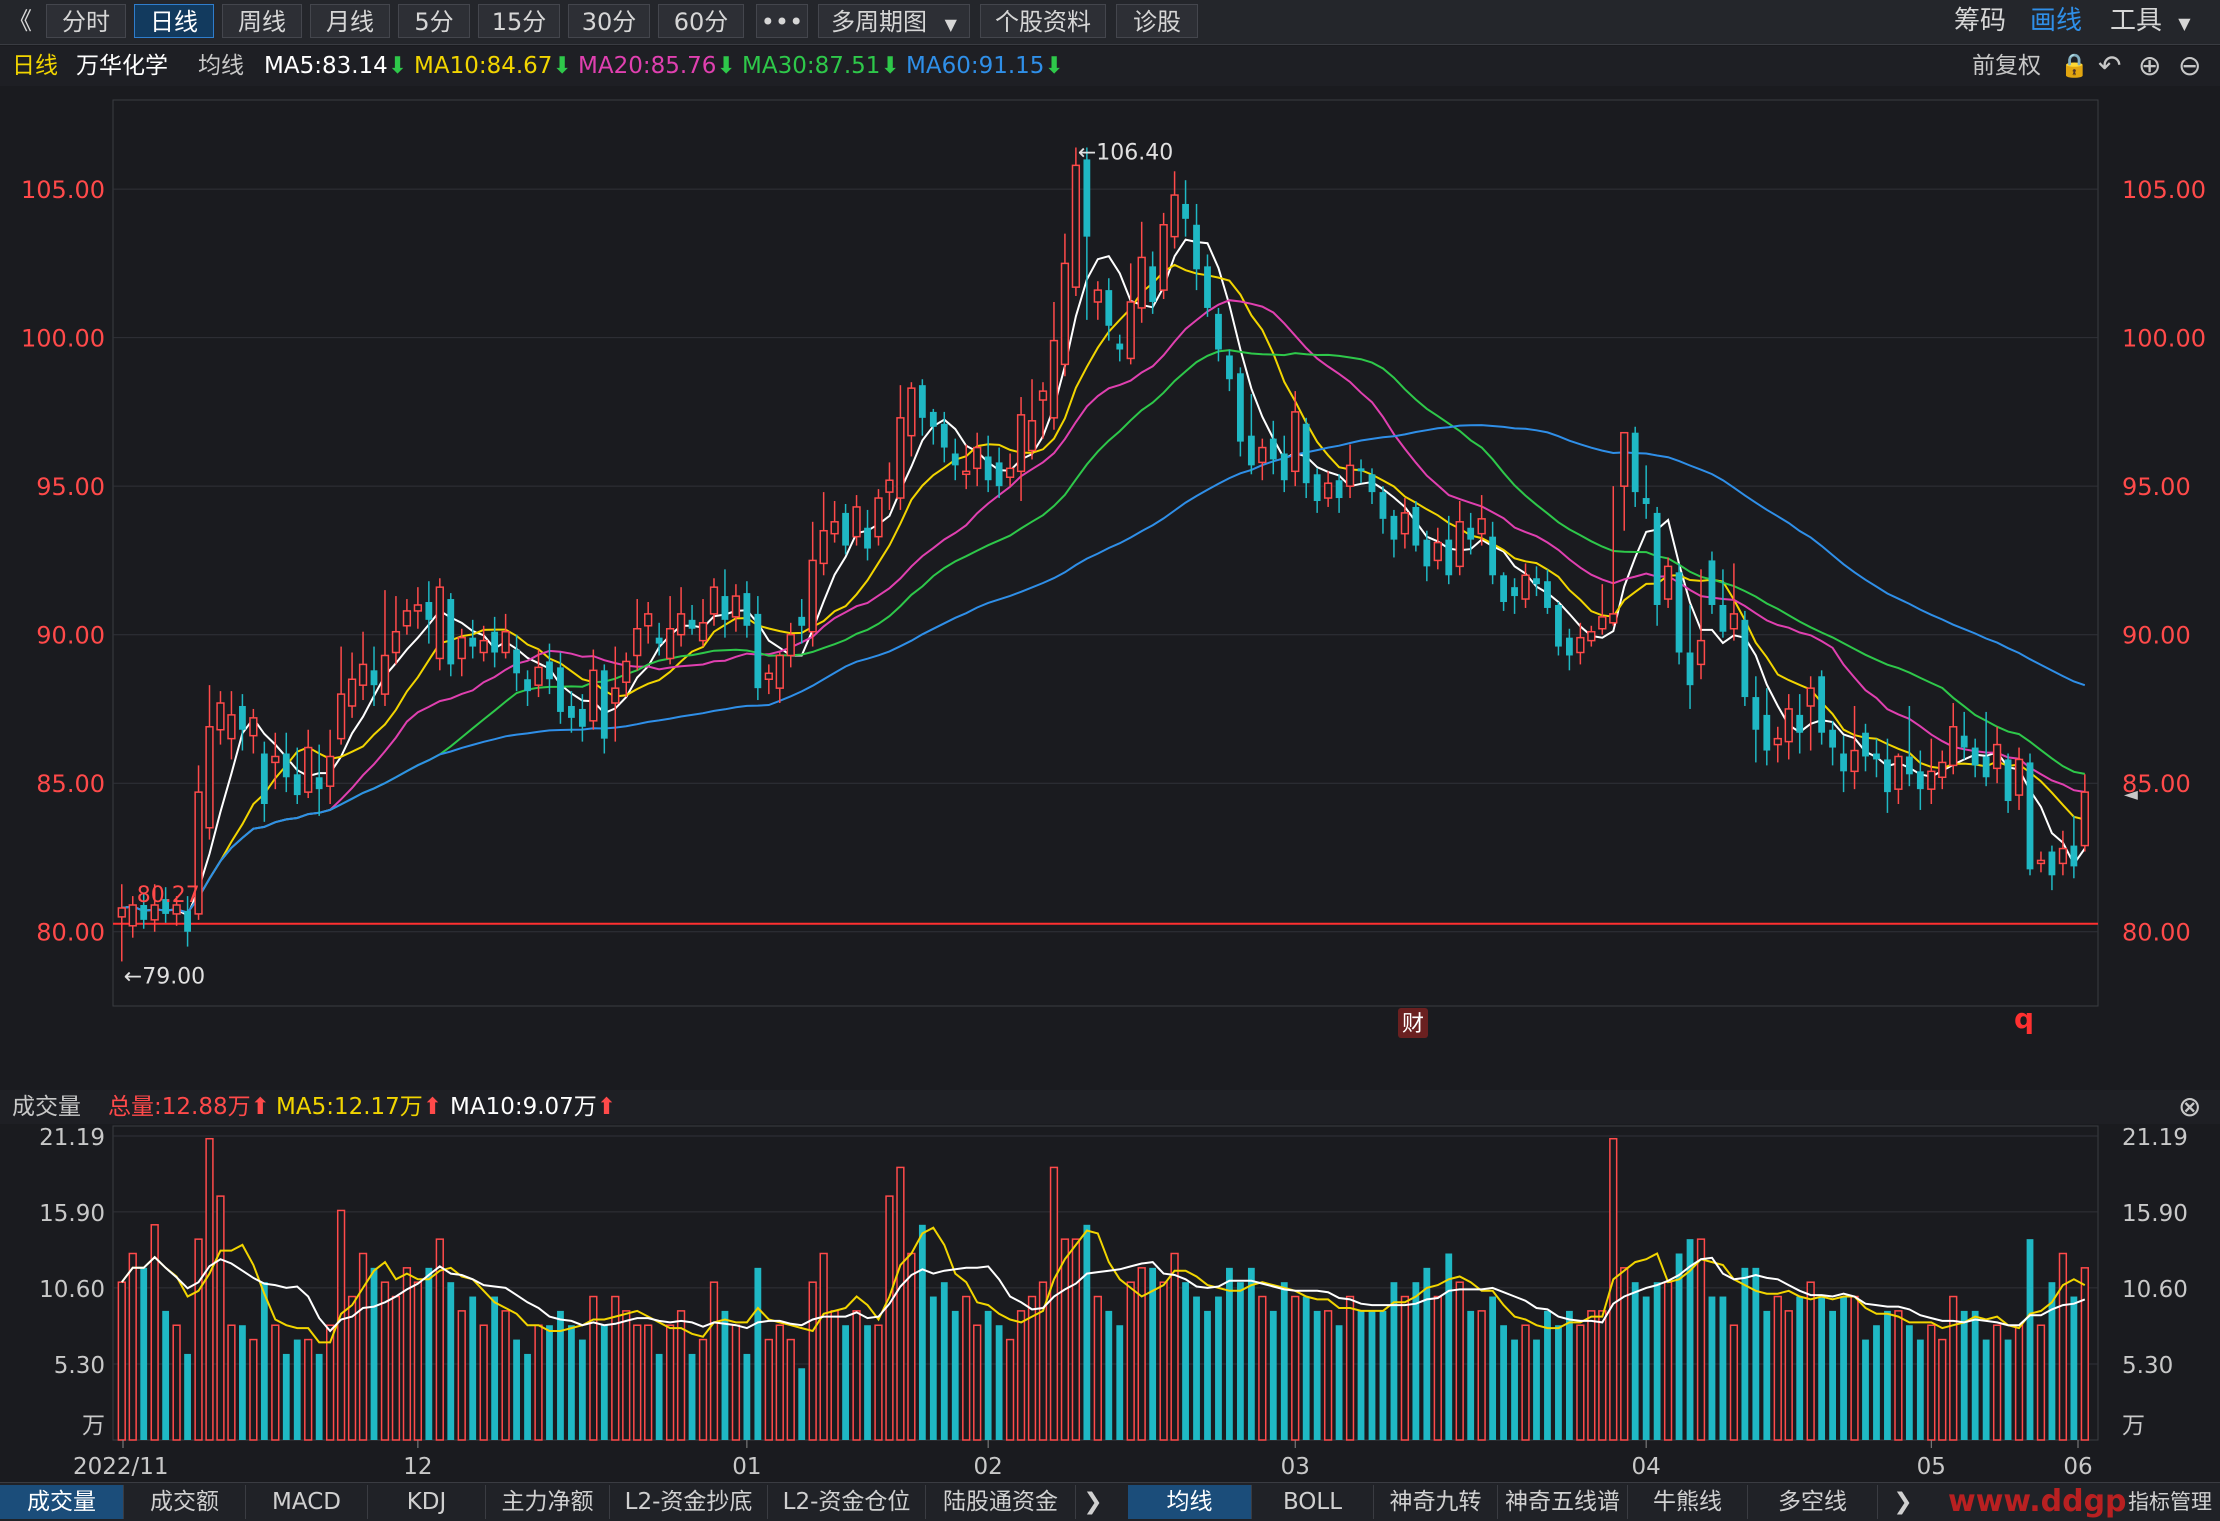 This screenshot has width=2220, height=1521. Describe the element at coordinates (1688, 1502) in the screenshot. I see `overlay-tab-4: 牛熊线` at that location.